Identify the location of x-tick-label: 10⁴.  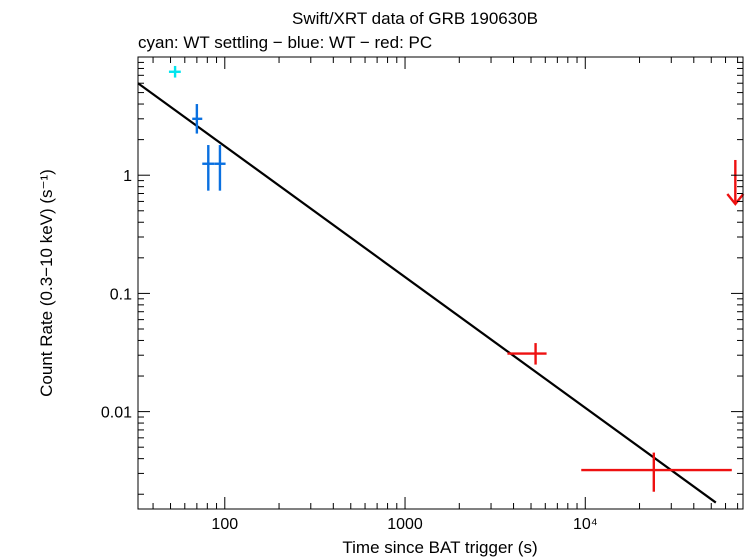
(585, 524).